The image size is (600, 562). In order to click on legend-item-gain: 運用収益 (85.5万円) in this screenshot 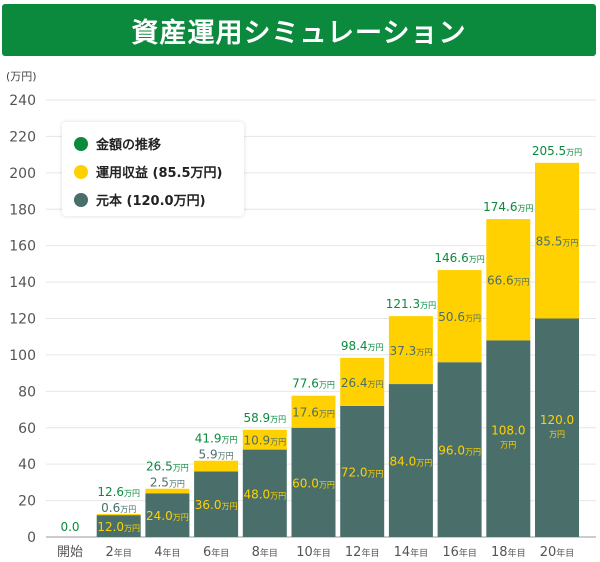, I will do `click(148, 171)`.